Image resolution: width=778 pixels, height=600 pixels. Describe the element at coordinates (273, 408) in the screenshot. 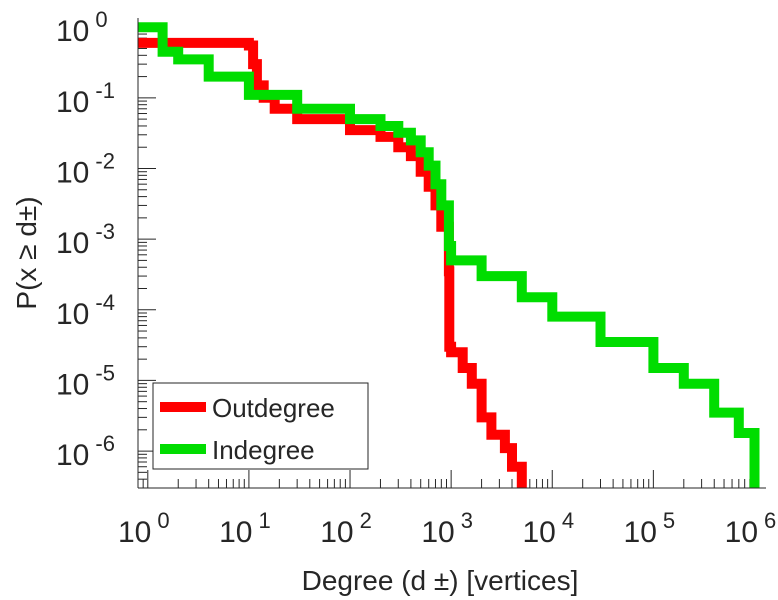

I see `legend-label-outdegree: Outdegree` at that location.